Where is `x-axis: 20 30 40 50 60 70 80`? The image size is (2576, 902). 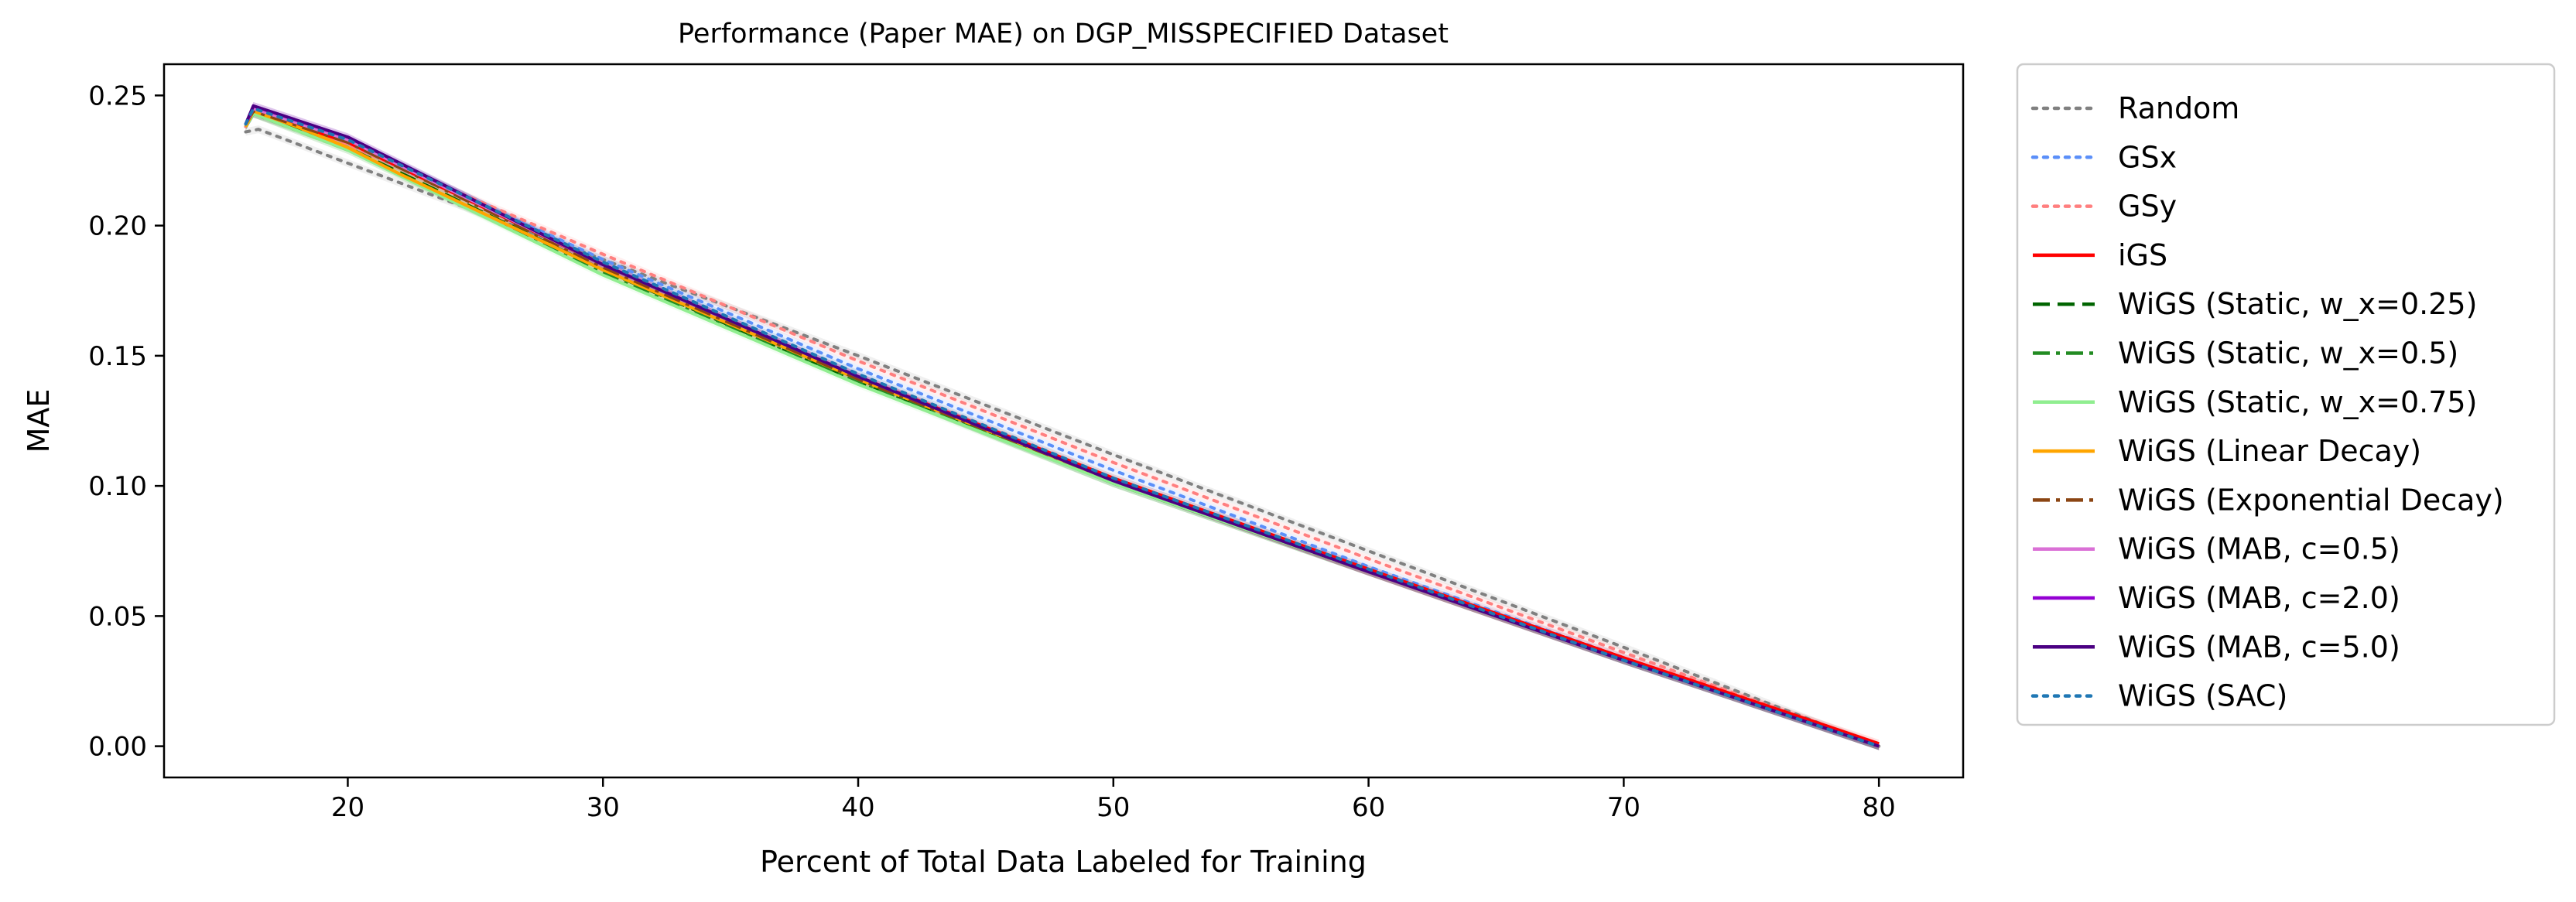 x-axis: 20 30 40 50 60 70 80 is located at coordinates (1114, 800).